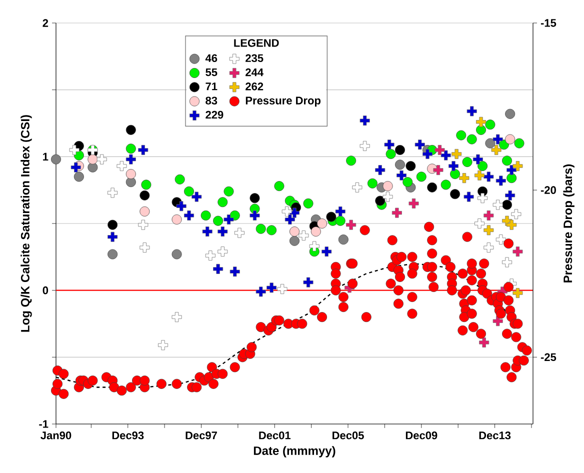 This screenshot has width=584, height=473. Describe the element at coordinates (255, 58) in the screenshot. I see `legend-label: 235` at that location.